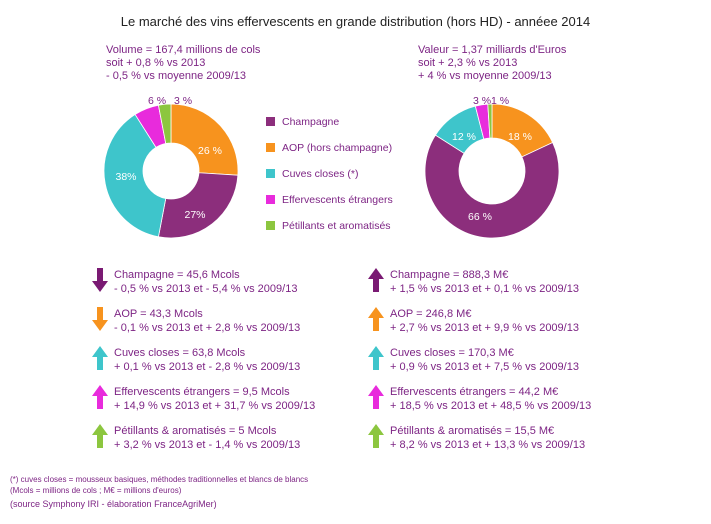 This screenshot has width=711, height=524. Describe the element at coordinates (183, 101) in the screenshot. I see `slice-label-petillants: 3 %` at that location.